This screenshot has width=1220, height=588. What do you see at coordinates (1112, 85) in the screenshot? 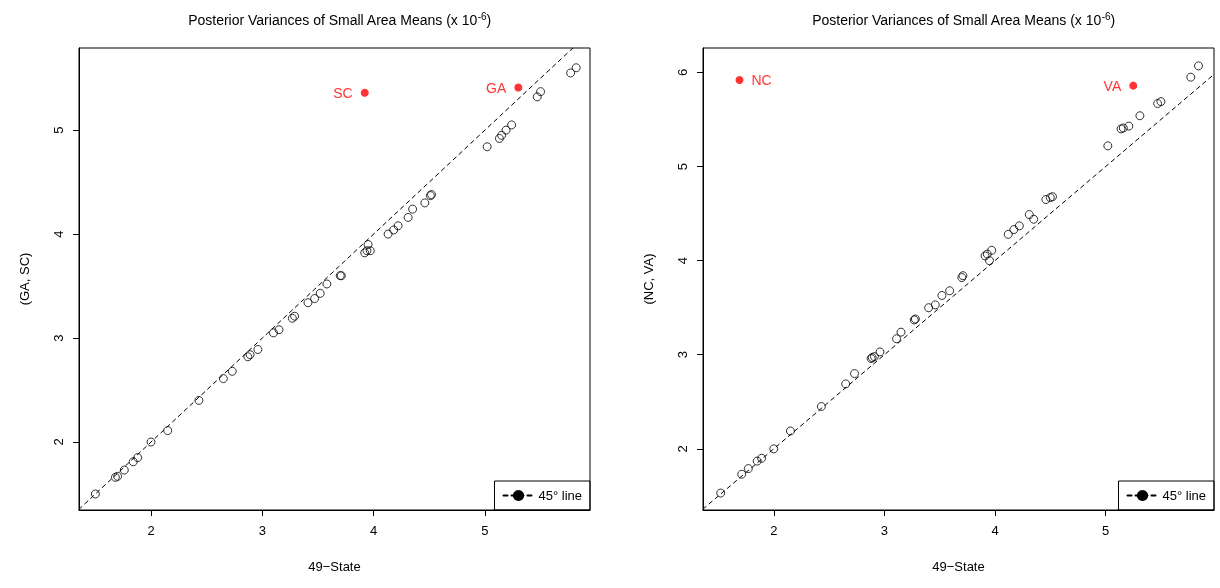
I see `data-label: VA` at bounding box center [1112, 85].